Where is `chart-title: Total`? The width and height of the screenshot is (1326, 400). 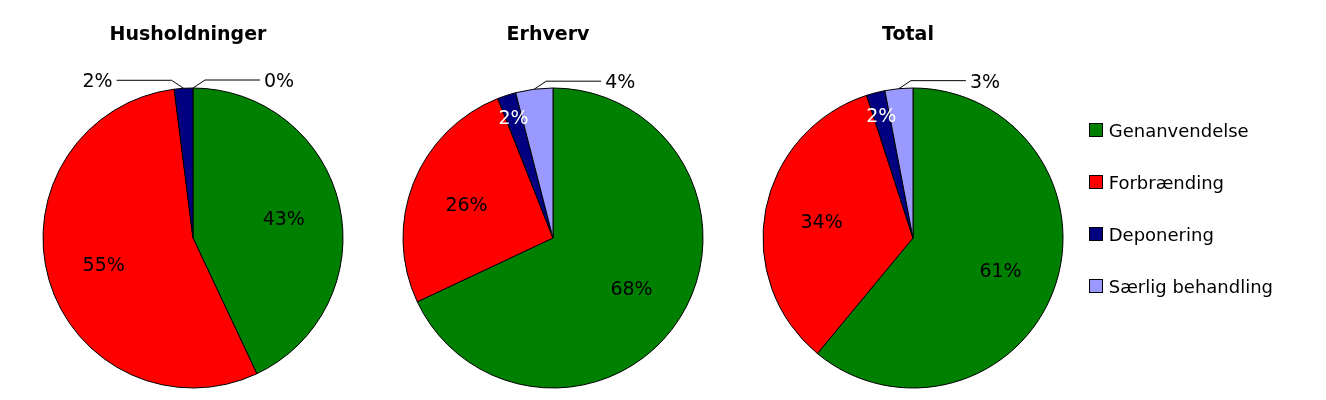
chart-title: Total is located at coordinates (908, 33).